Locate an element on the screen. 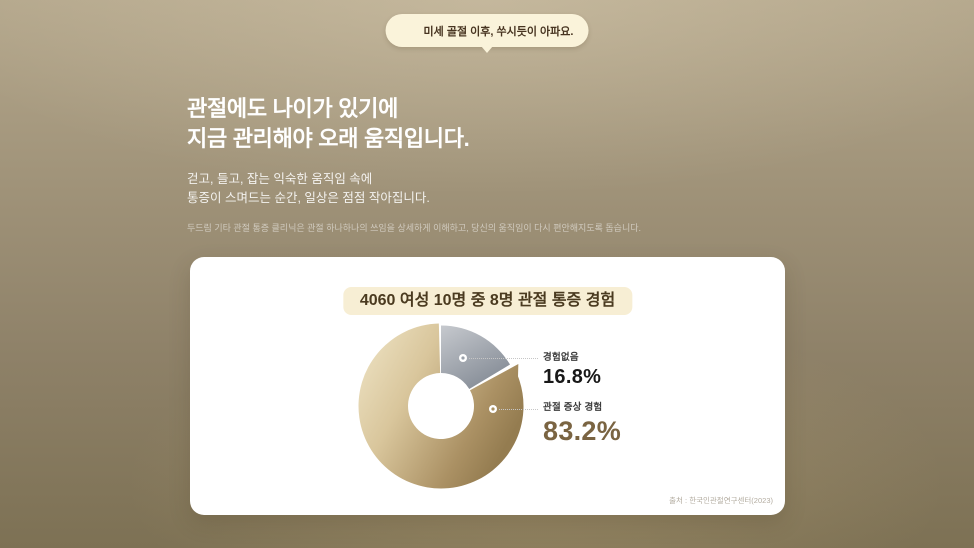  donut-chart is located at coordinates (441, 406).